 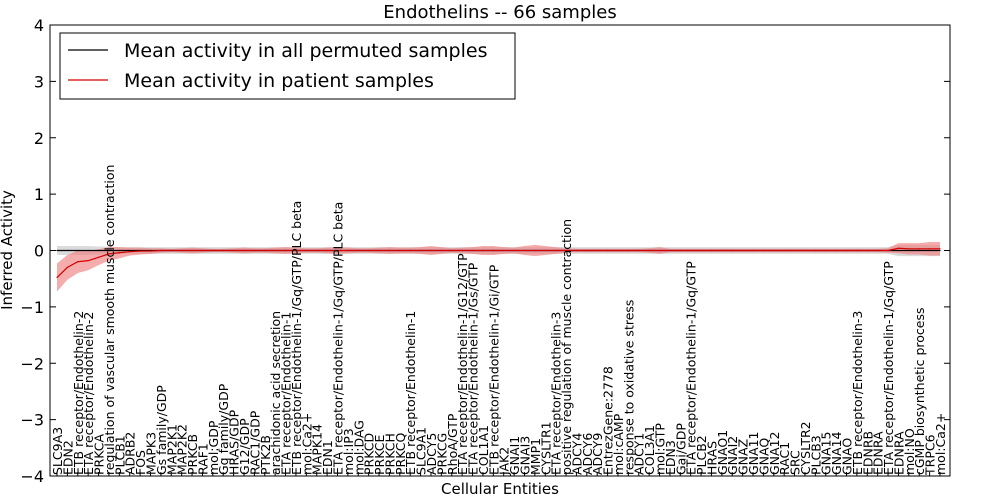 What do you see at coordinates (275, 393) in the screenshot?
I see `x-tick-label: arachidonic acid secretion` at bounding box center [275, 393].